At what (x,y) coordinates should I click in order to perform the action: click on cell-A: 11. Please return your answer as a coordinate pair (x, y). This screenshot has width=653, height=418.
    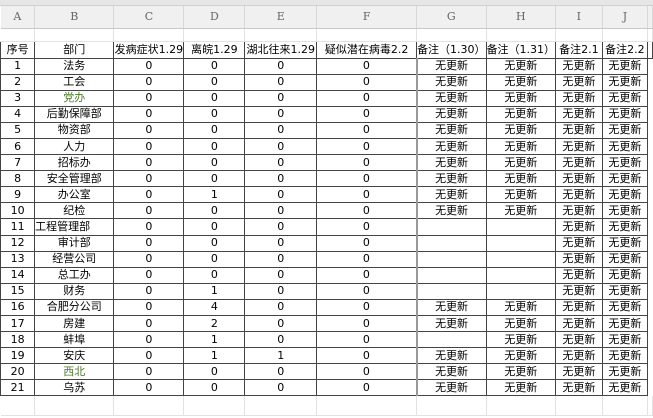
    Looking at the image, I should click on (18, 227).